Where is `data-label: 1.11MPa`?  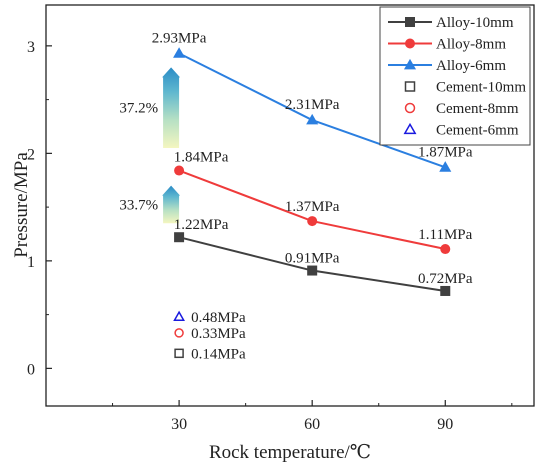
data-label: 1.11MPa is located at coordinates (445, 235).